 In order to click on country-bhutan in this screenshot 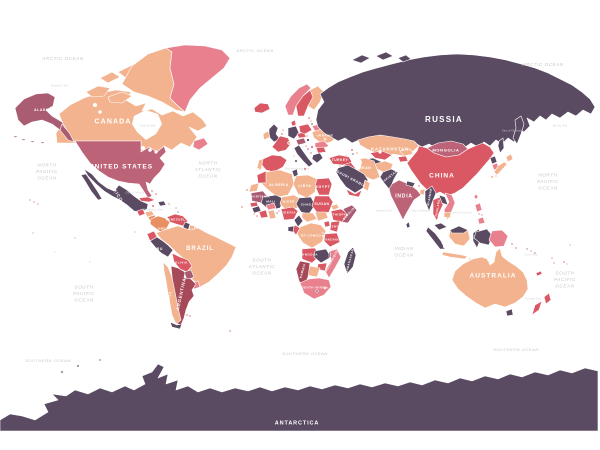, I will do `click(419, 186)`.